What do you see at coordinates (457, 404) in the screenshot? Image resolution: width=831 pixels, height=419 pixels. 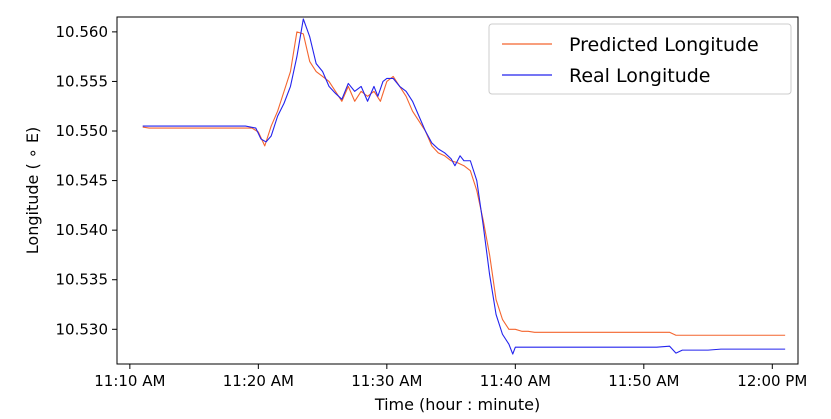 I see `x-axis-label: Time (hour : minute)` at bounding box center [457, 404].